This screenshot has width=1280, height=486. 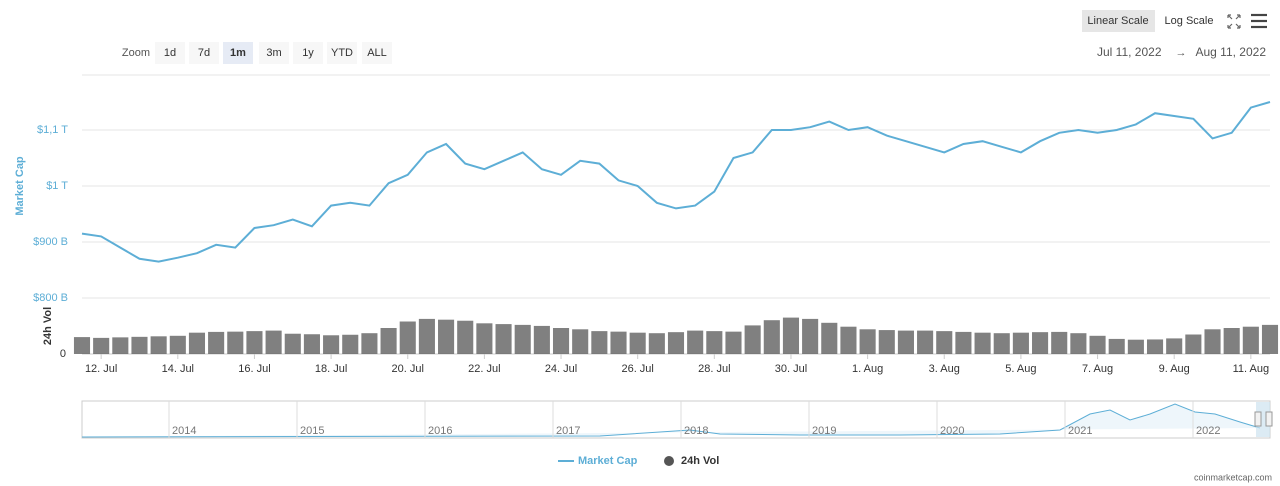 What do you see at coordinates (669, 461) in the screenshot?
I see `legend-swatch` at bounding box center [669, 461].